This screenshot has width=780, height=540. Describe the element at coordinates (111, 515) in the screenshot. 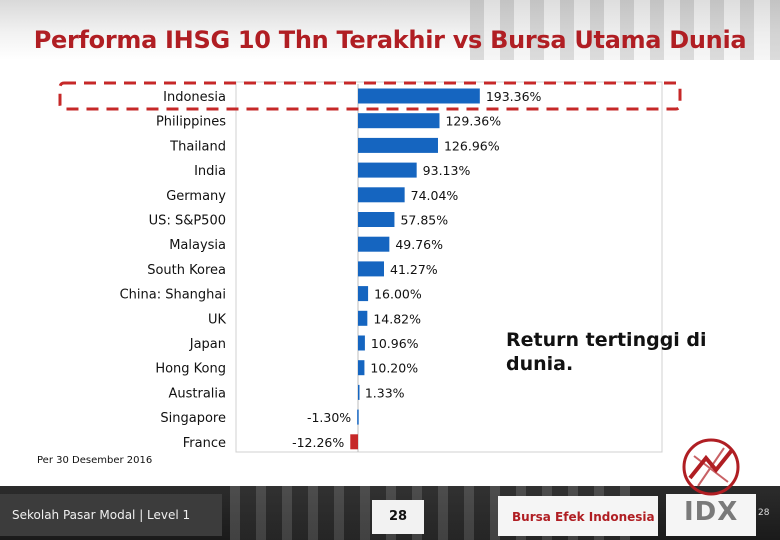

I see `footer-course-label: Sekolah Pasar Modal | Level 1` at that location.